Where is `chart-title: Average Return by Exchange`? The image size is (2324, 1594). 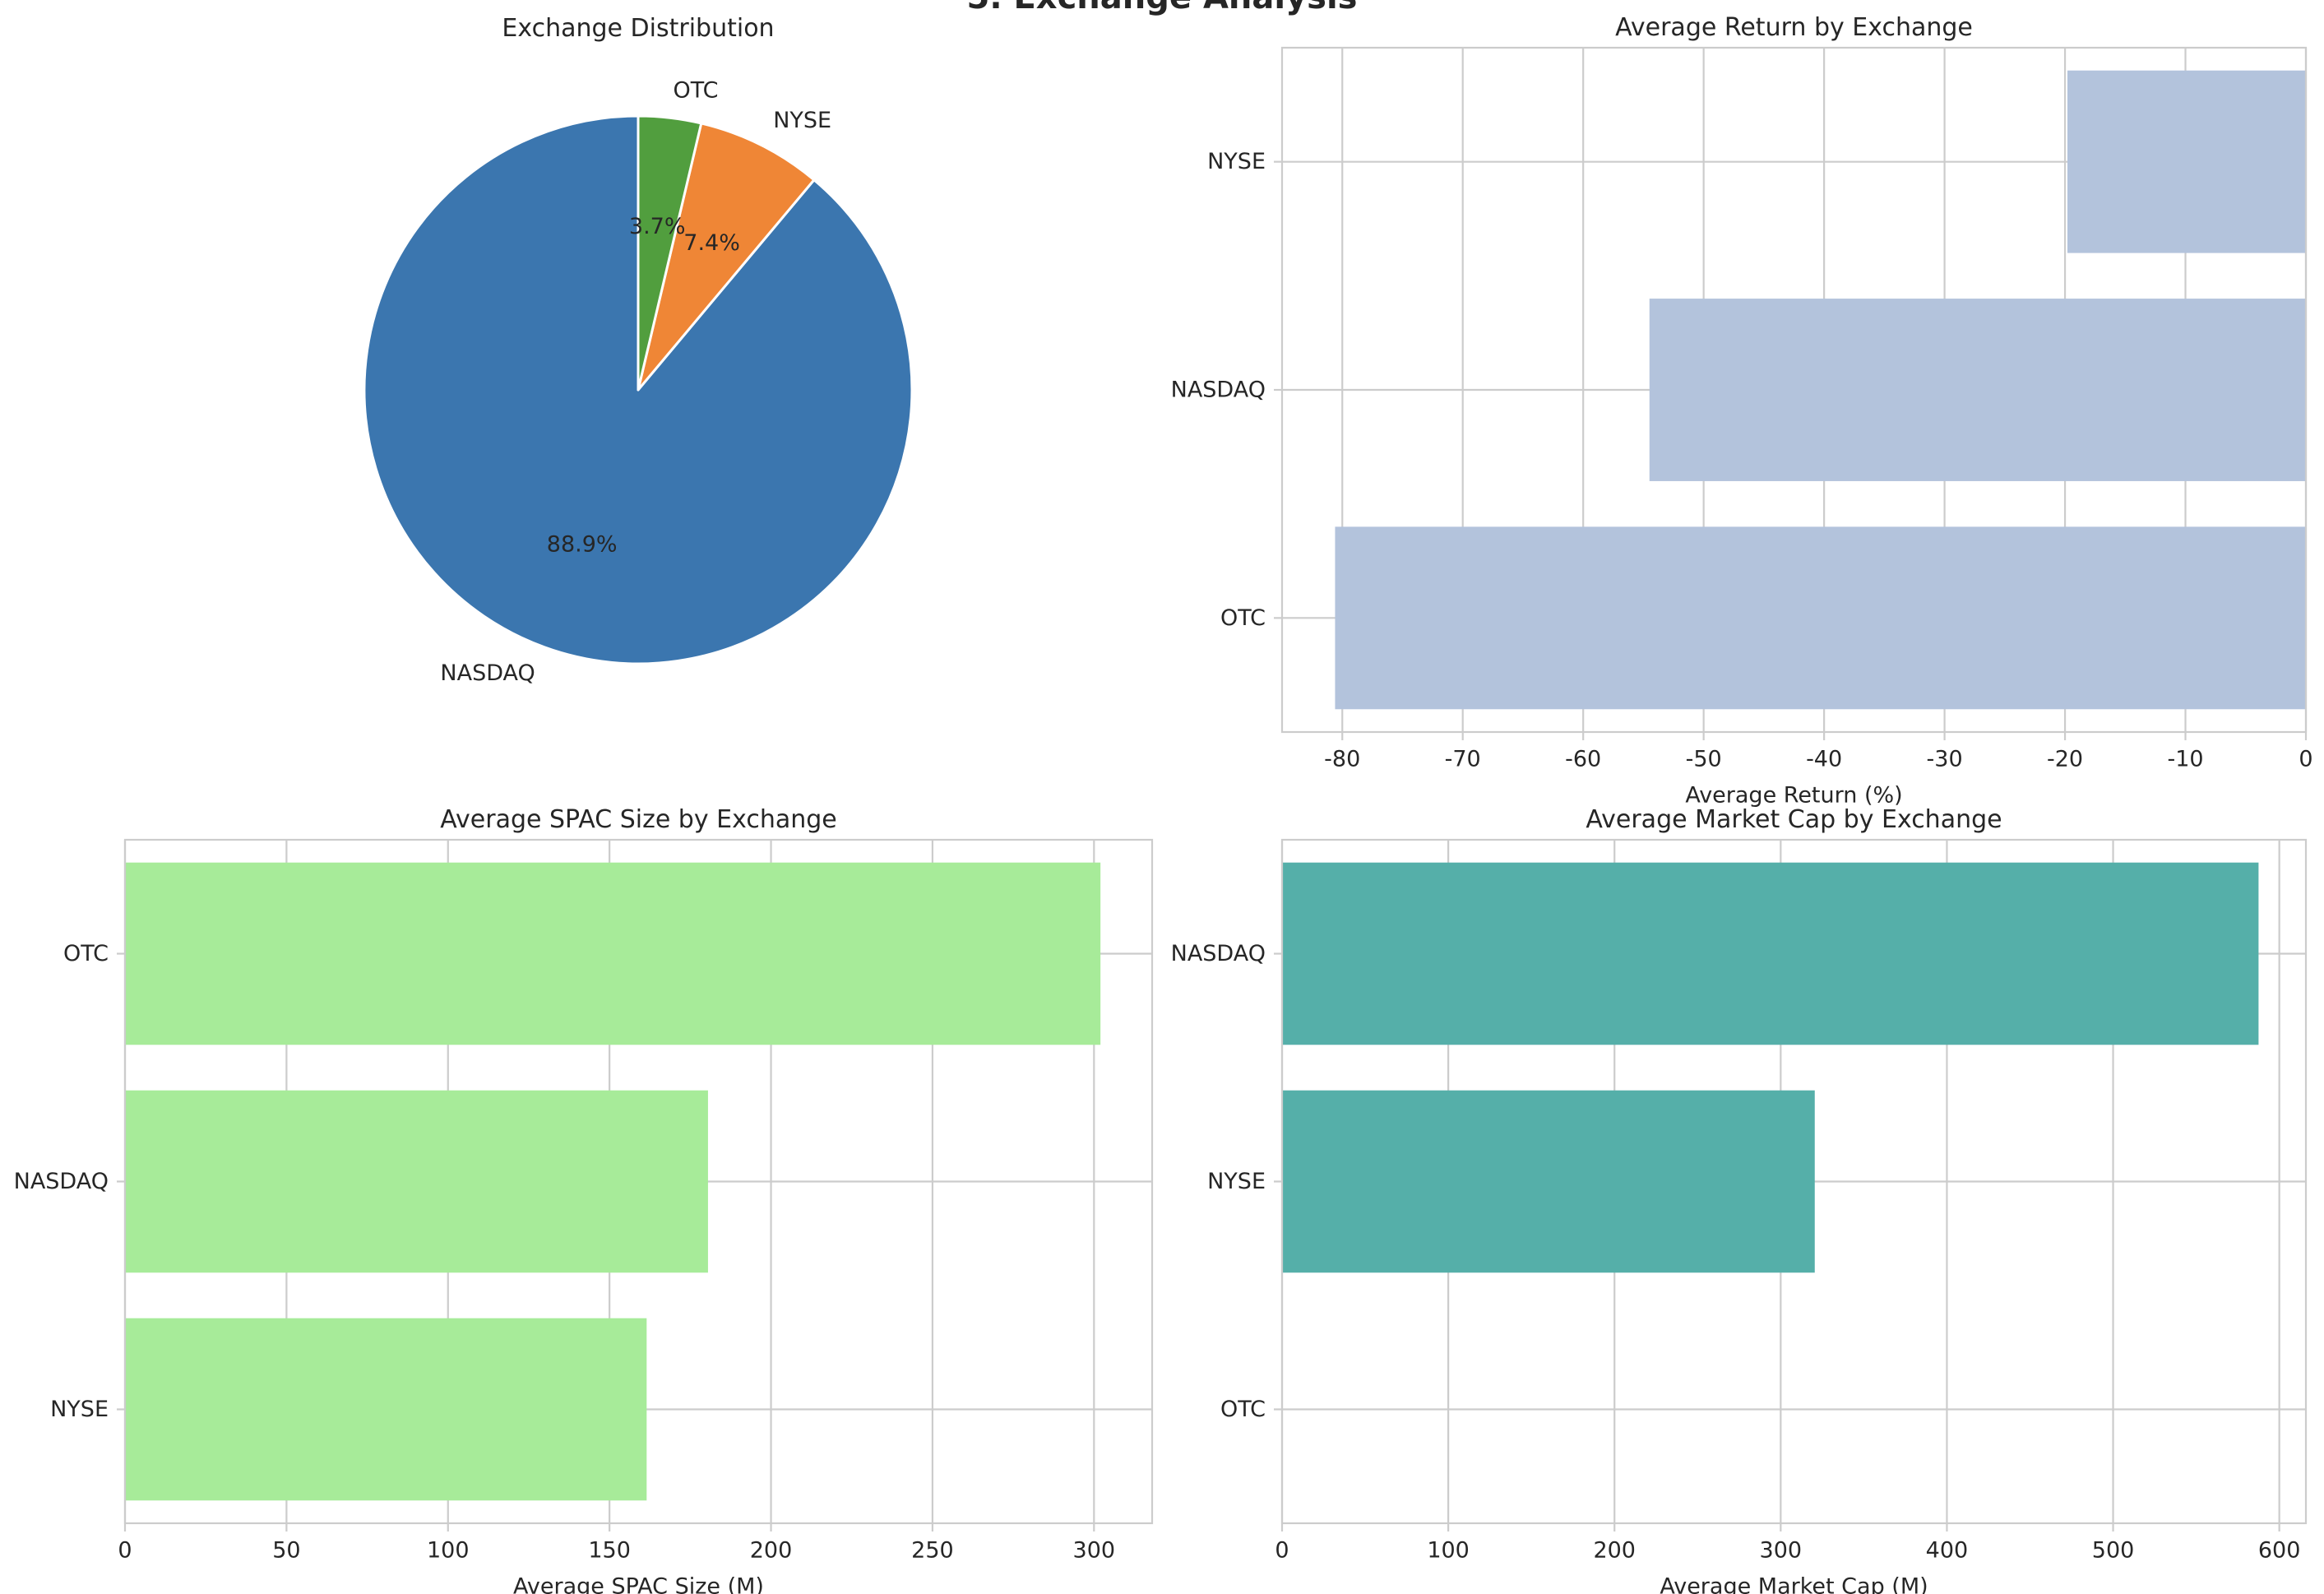 chart-title: Average Return by Exchange is located at coordinates (1794, 27).